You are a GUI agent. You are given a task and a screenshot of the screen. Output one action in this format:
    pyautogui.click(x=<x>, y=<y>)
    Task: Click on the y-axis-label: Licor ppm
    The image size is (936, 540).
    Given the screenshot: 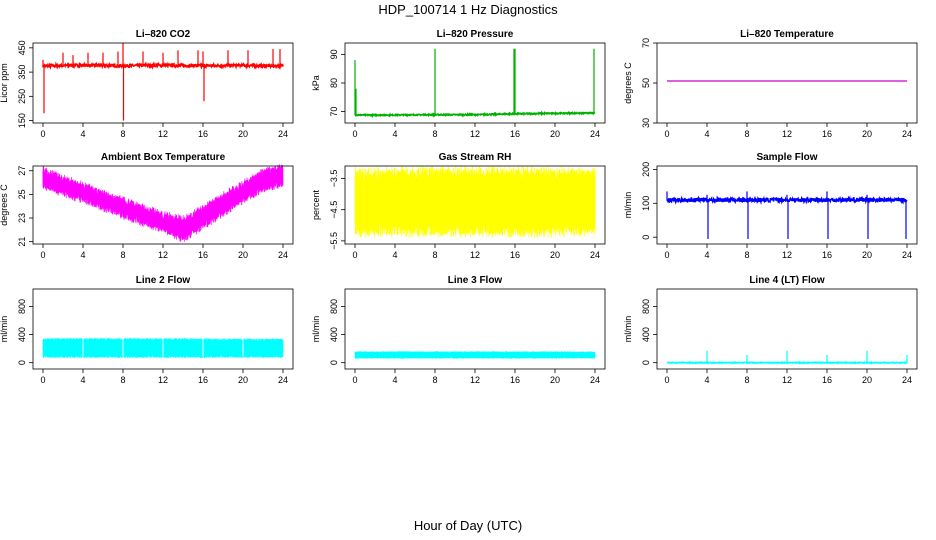 What is the action you would take?
    pyautogui.click(x=4, y=83)
    